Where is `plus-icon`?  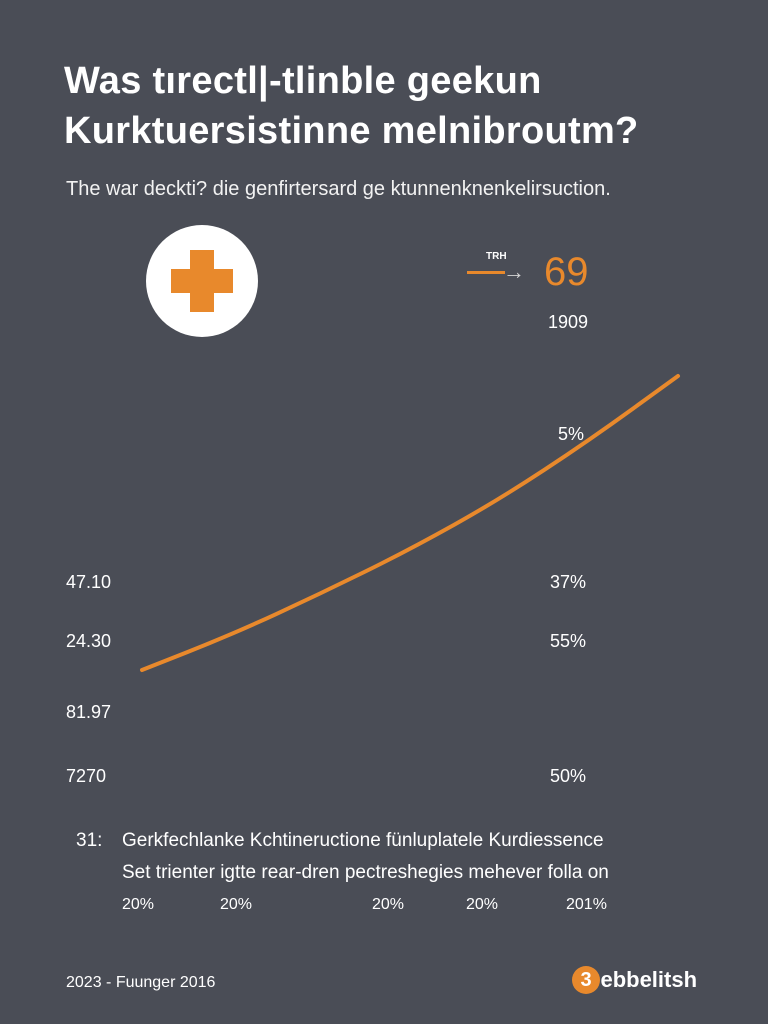
plus-icon is located at coordinates (202, 281).